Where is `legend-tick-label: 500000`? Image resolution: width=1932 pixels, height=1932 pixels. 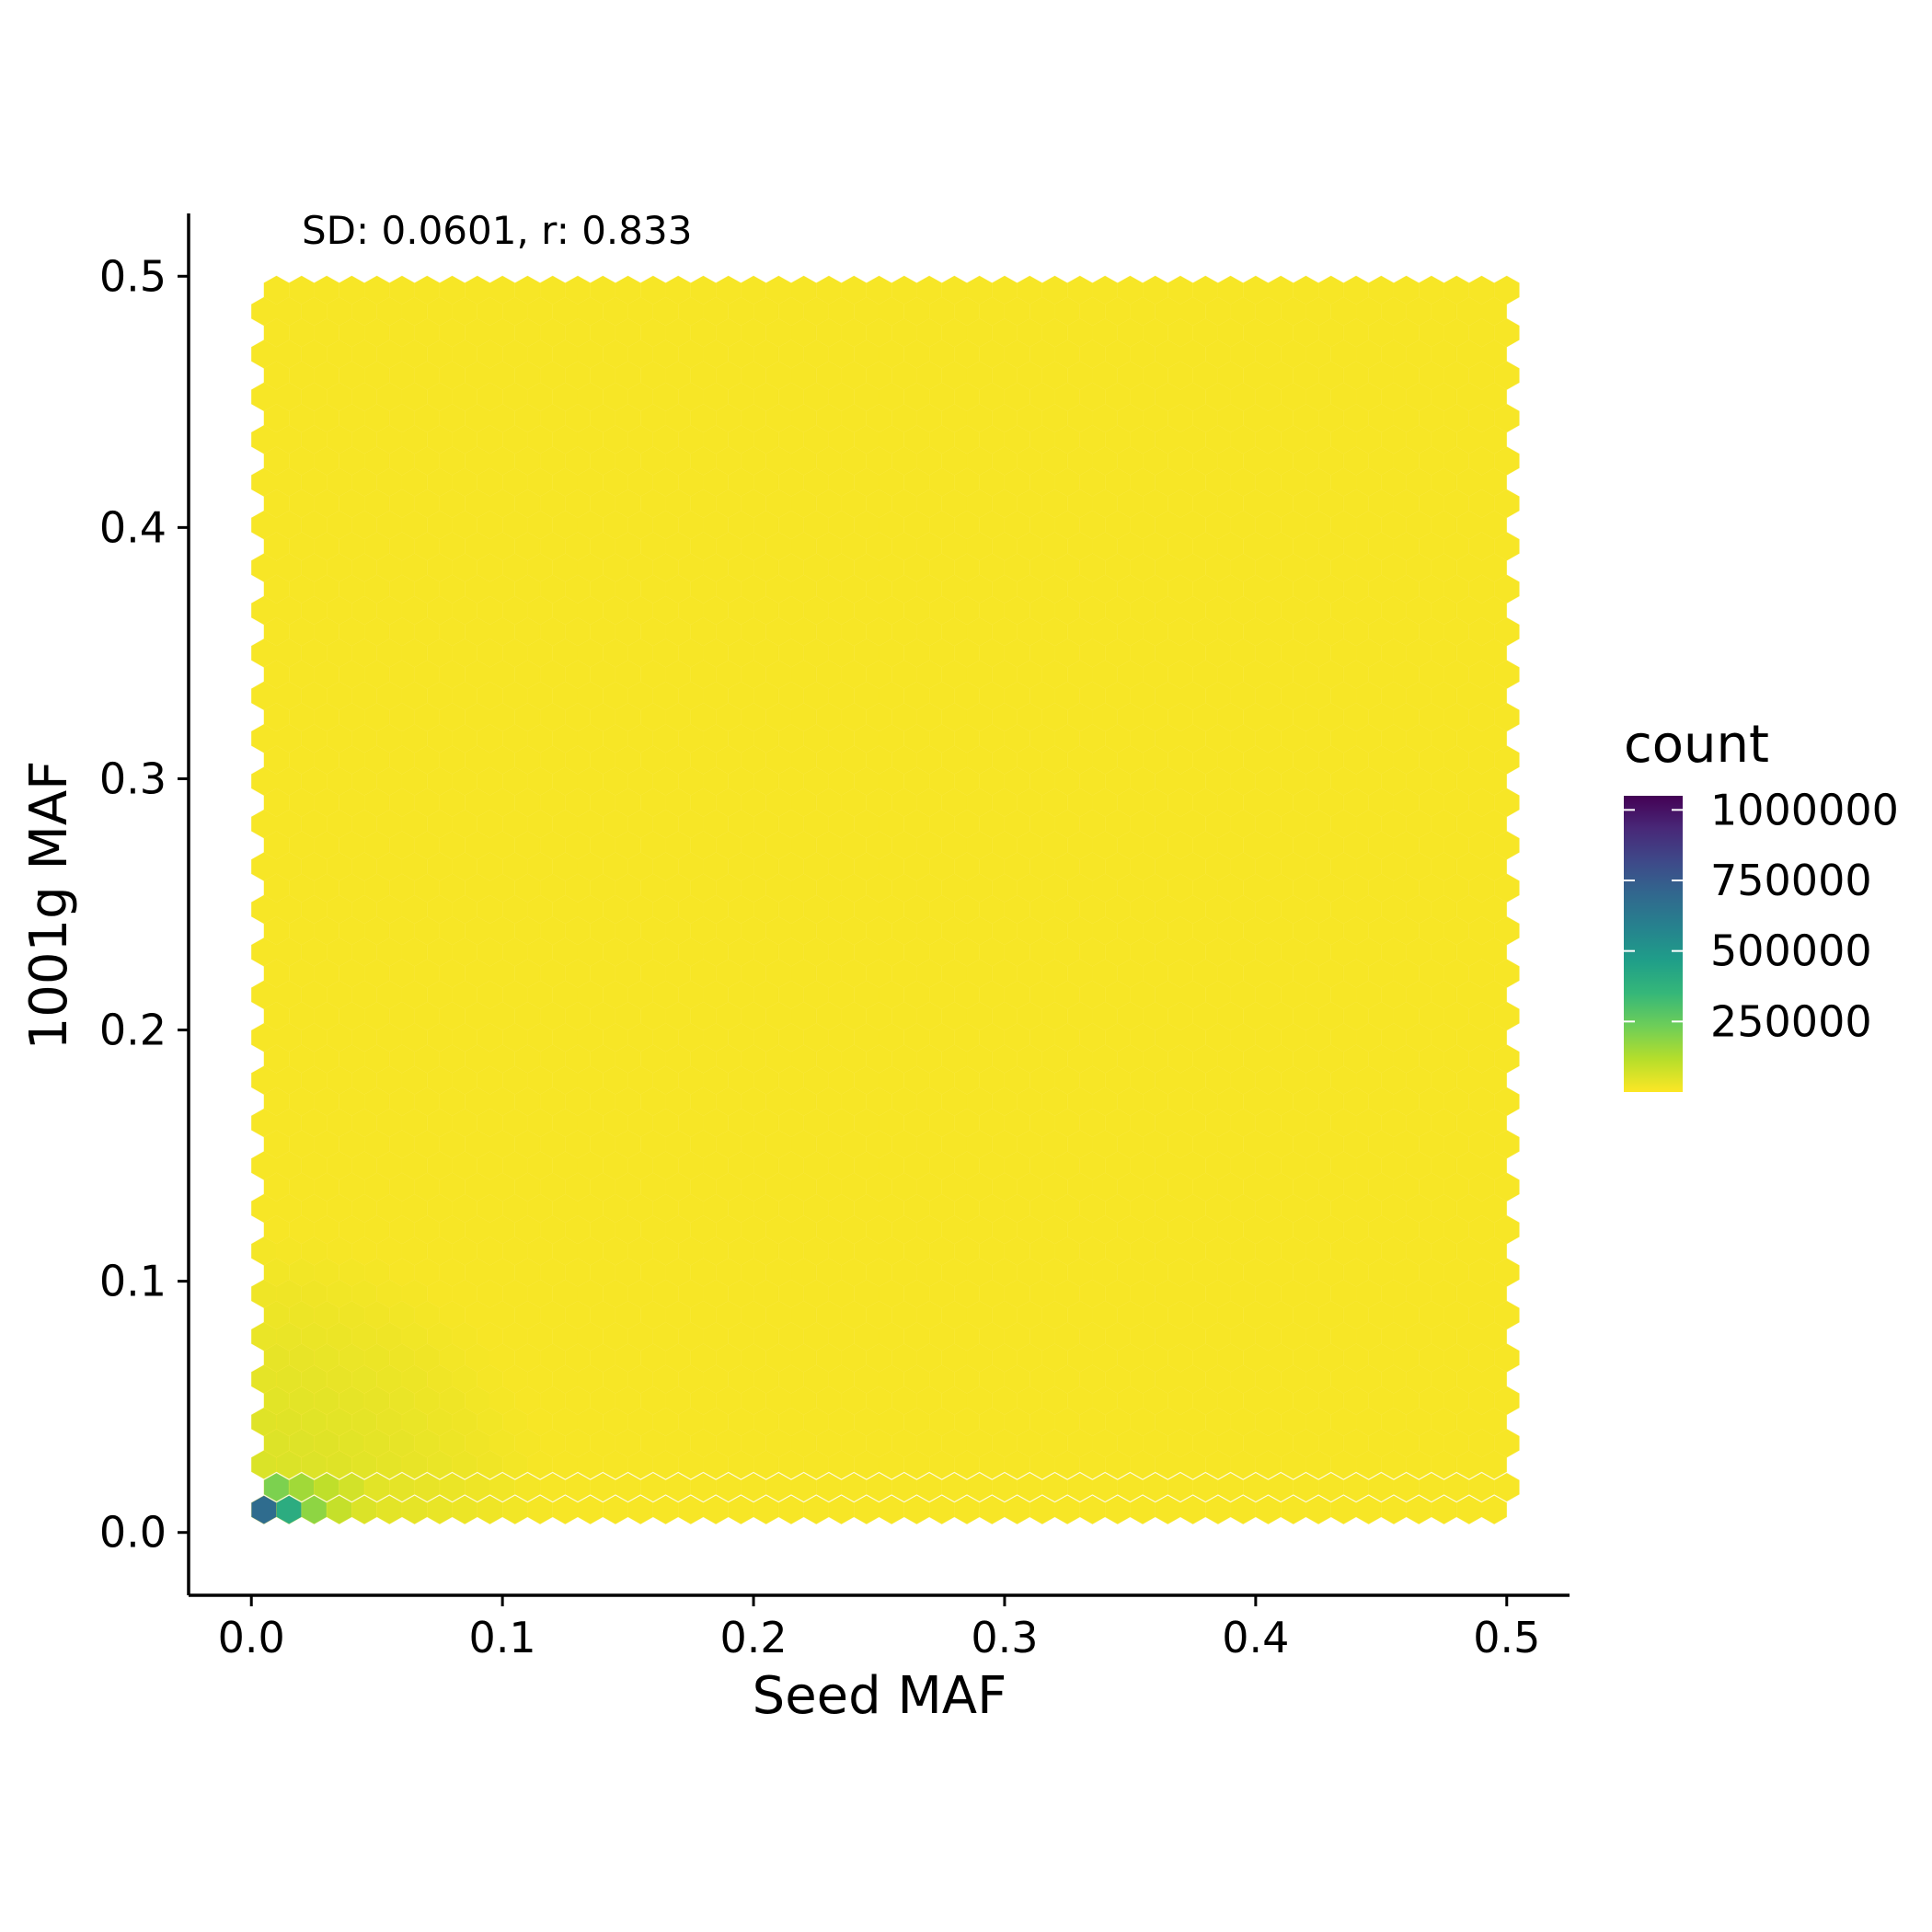 legend-tick-label: 500000 is located at coordinates (1791, 951).